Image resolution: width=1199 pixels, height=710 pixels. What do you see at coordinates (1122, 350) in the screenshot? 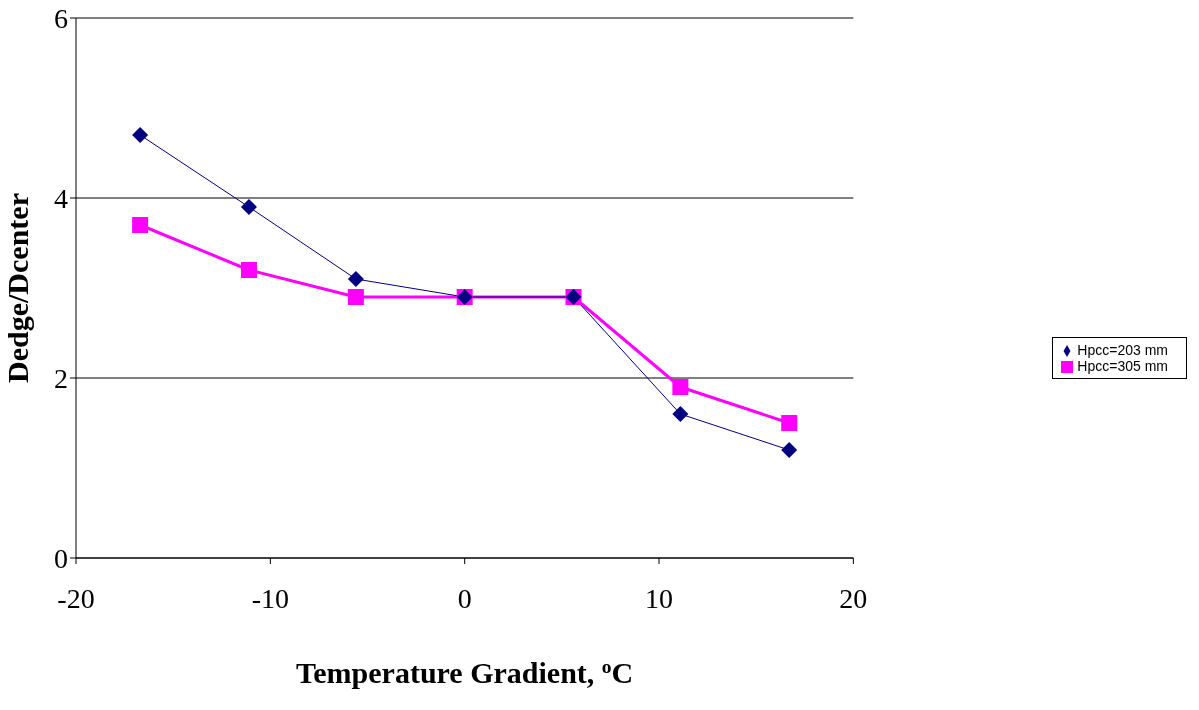
I see `legend-label: Hpcc=203 mm` at bounding box center [1122, 350].